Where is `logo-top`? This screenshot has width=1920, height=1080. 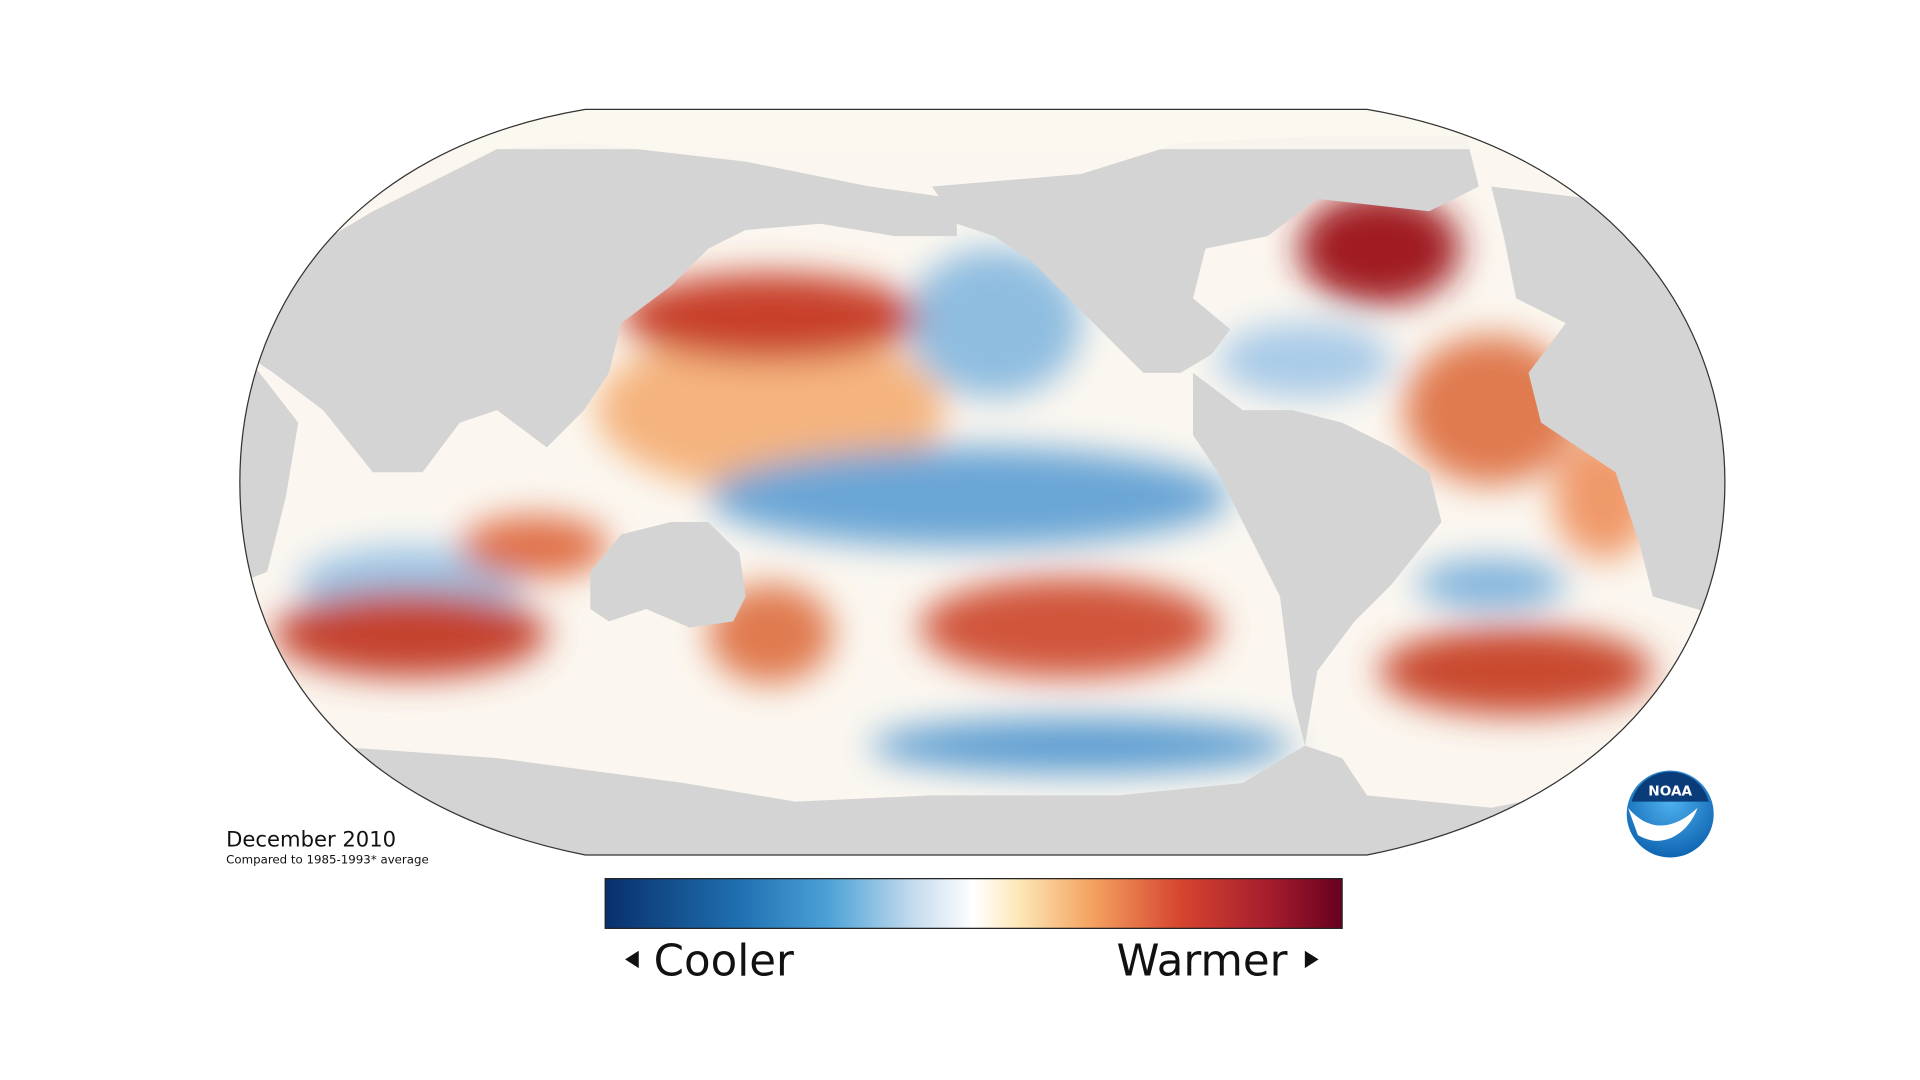
logo-top is located at coordinates (1670, 786).